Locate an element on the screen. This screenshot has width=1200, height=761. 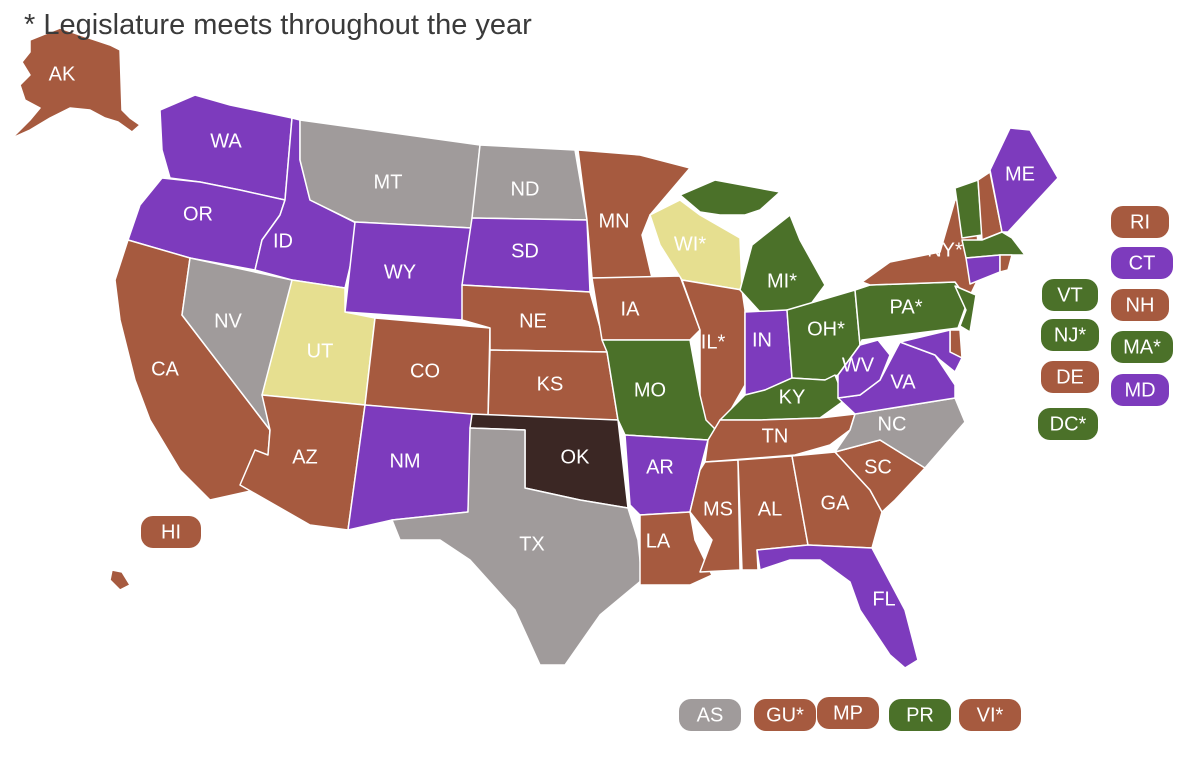
state-label: IN is located at coordinates (762, 340).